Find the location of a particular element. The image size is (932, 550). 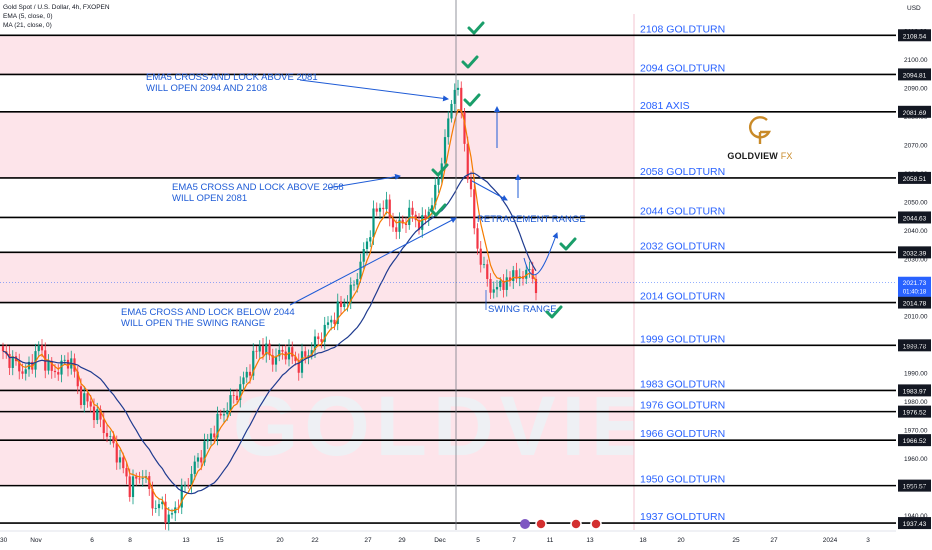

x-tick-16: 20 is located at coordinates (681, 540).